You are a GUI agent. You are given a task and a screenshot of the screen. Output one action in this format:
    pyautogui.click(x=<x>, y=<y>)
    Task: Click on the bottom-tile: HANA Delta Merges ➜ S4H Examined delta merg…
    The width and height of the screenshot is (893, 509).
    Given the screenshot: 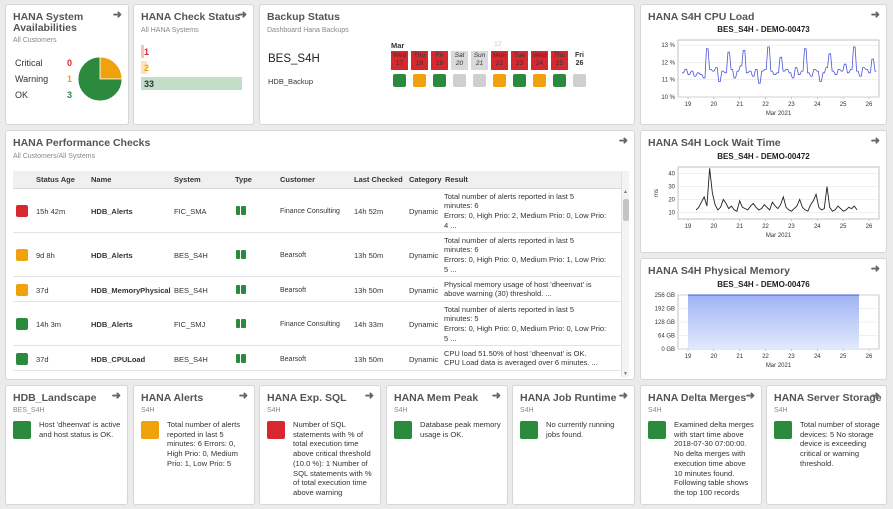 What is the action you would take?
    pyautogui.click(x=701, y=445)
    